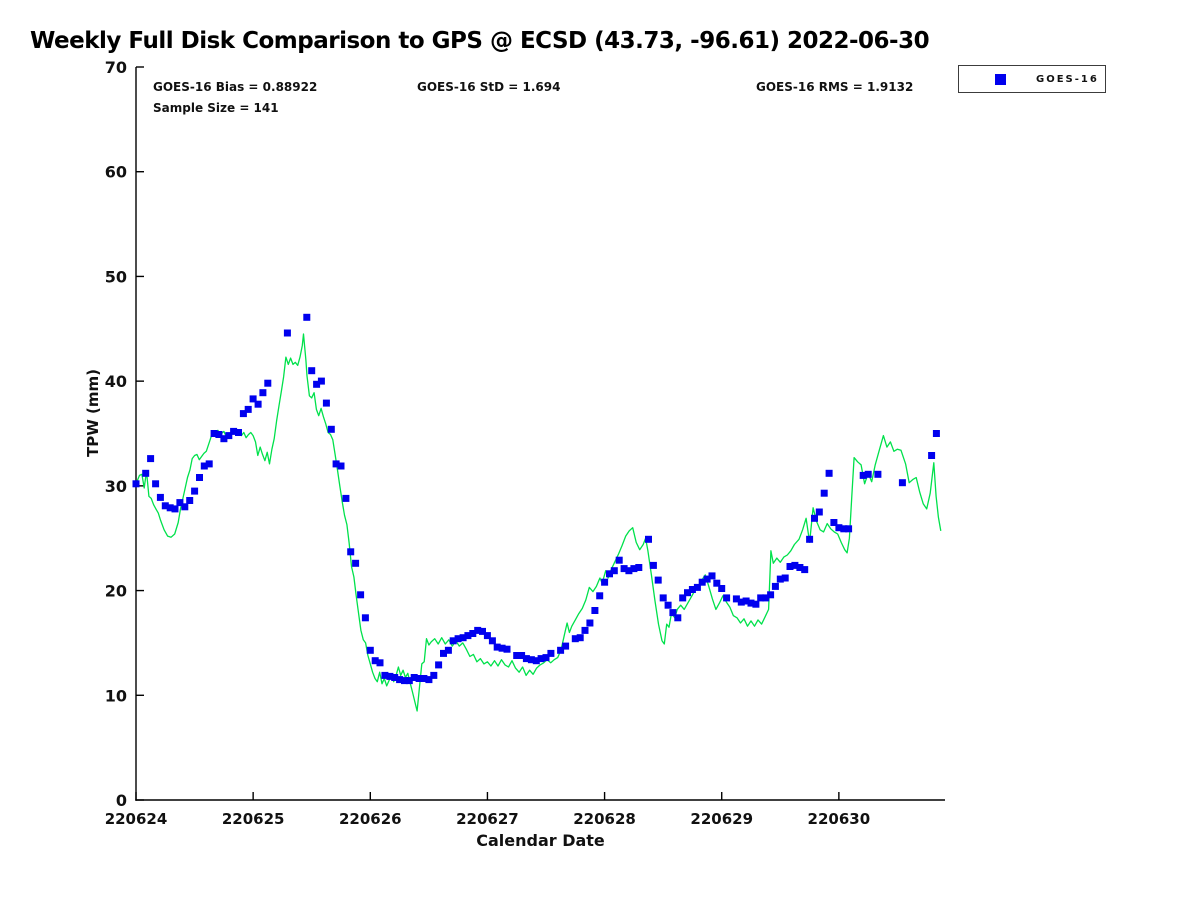 This screenshot has height=900, width=1200. Describe the element at coordinates (121, 800) in the screenshot. I see `y-tick-label: 0` at that location.